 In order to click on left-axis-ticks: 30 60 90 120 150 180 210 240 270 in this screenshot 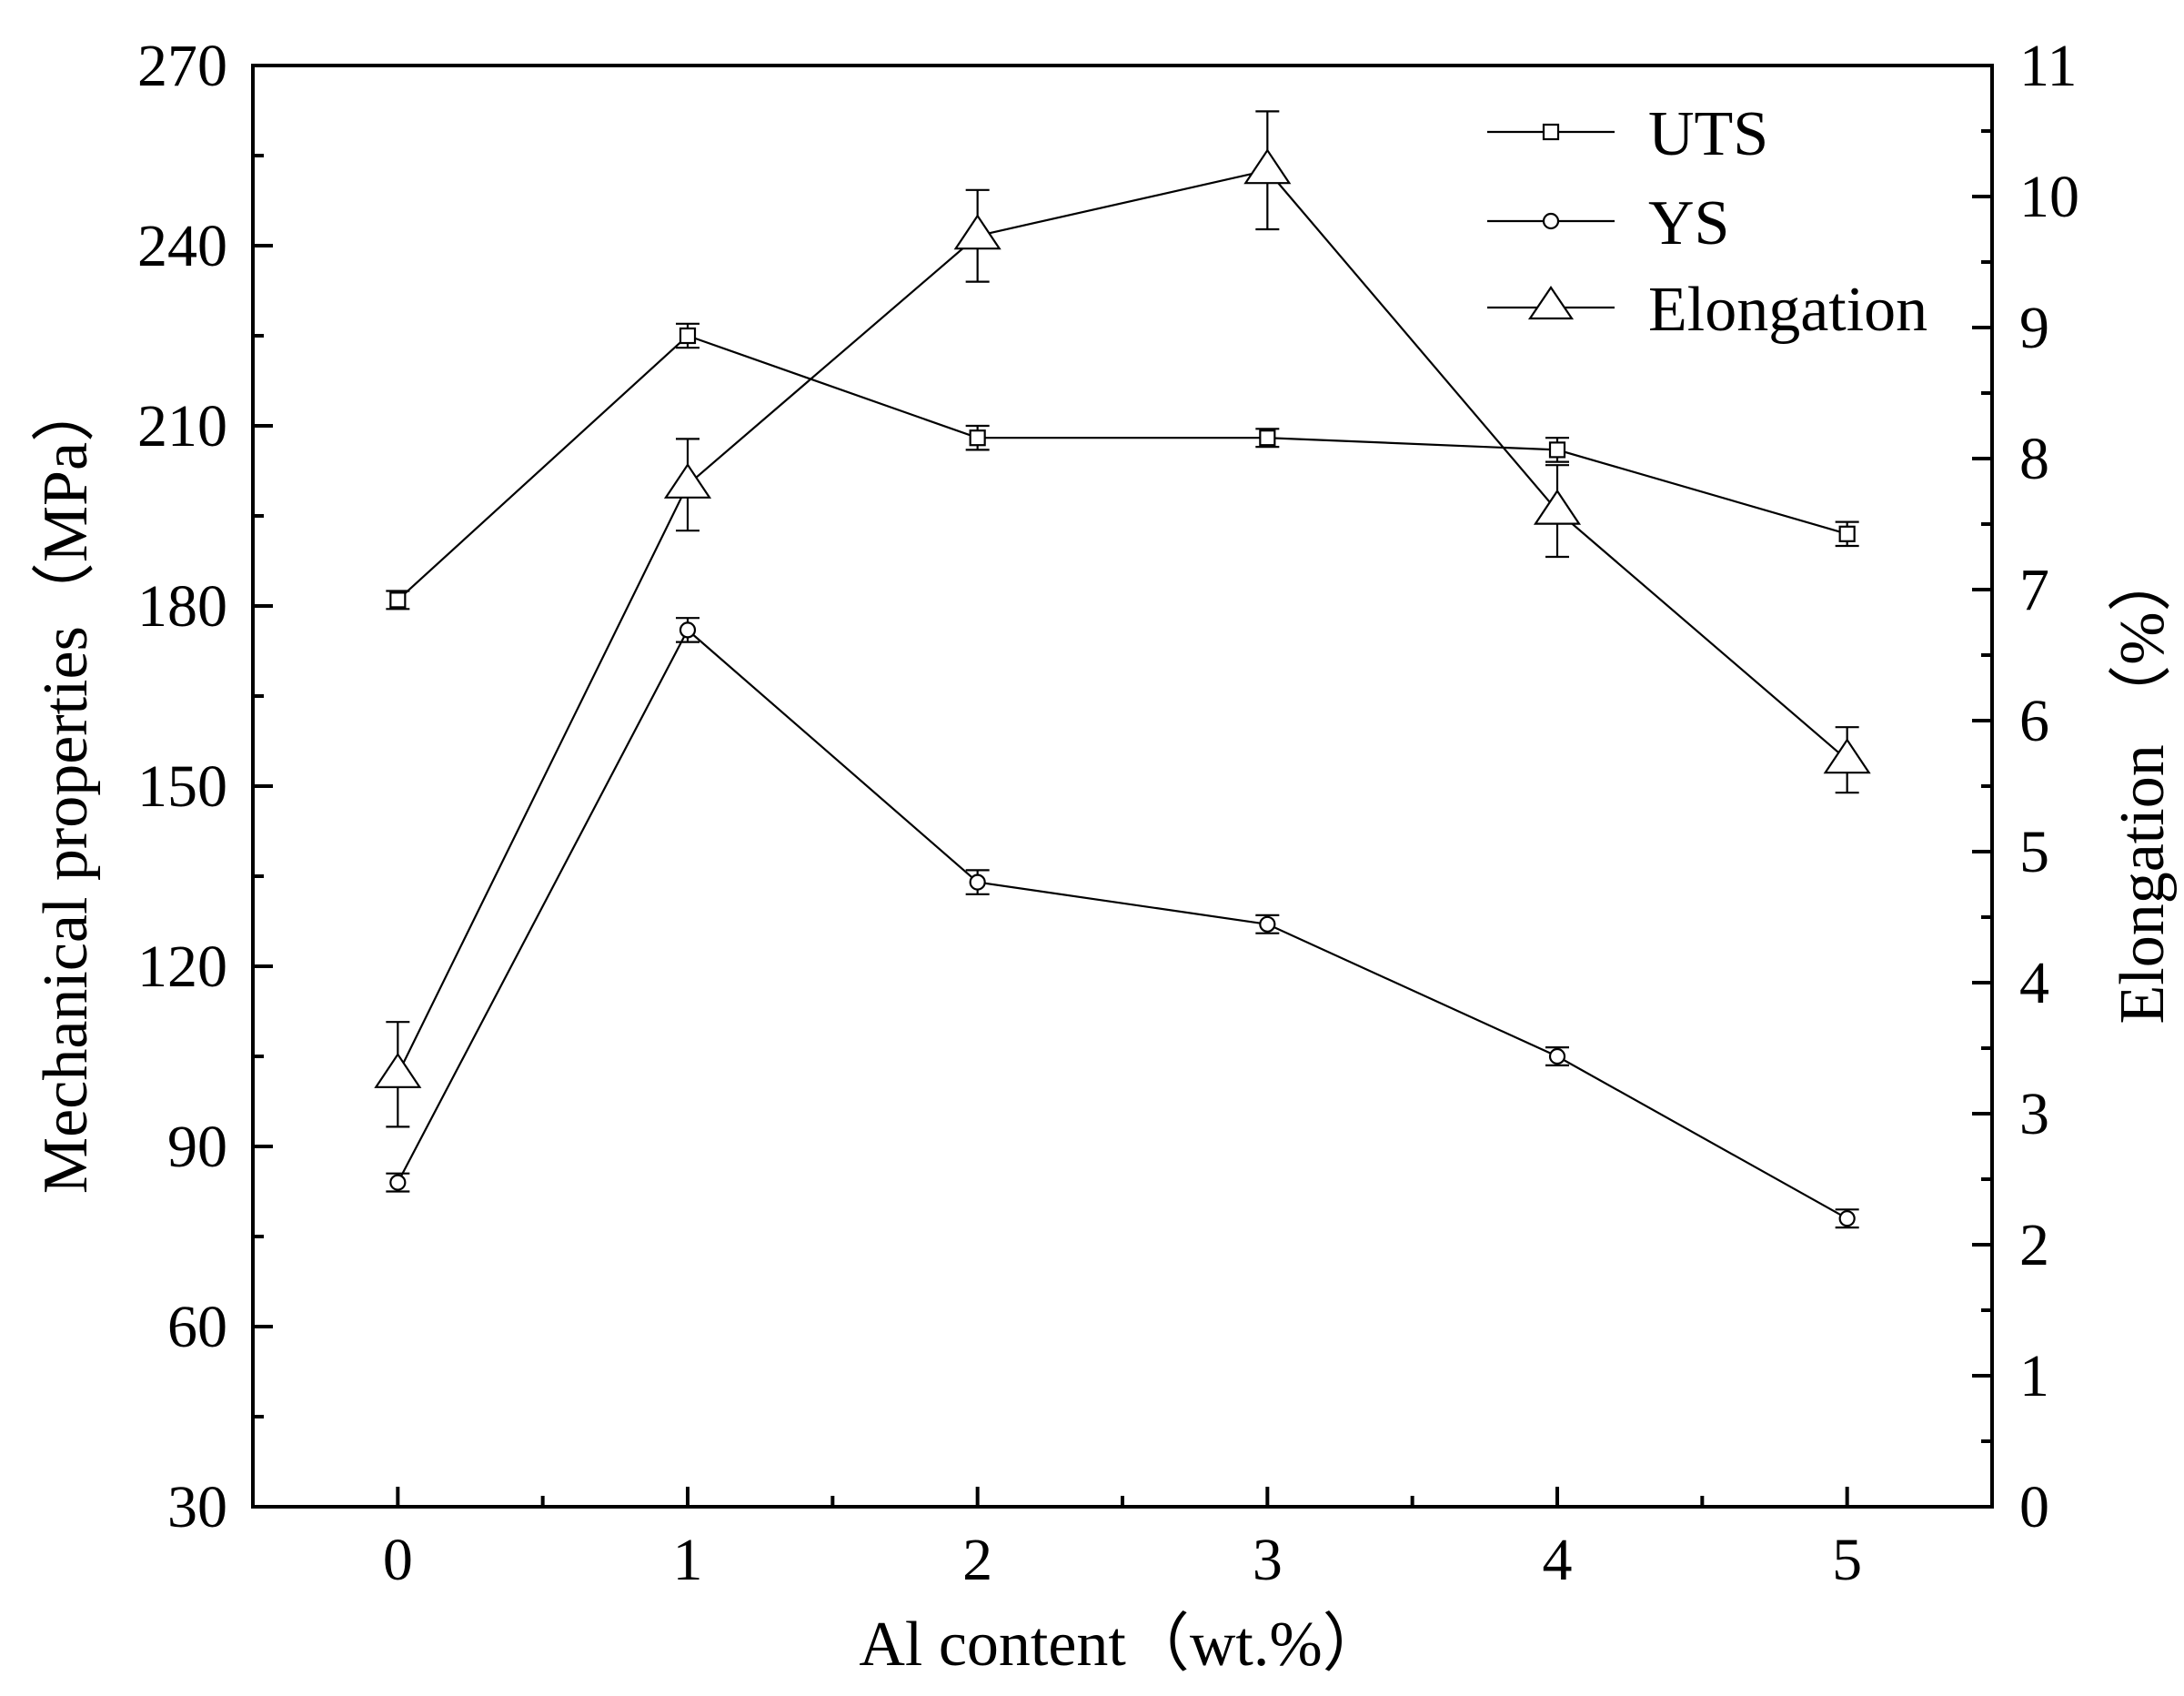, I will do `click(205, 786)`.